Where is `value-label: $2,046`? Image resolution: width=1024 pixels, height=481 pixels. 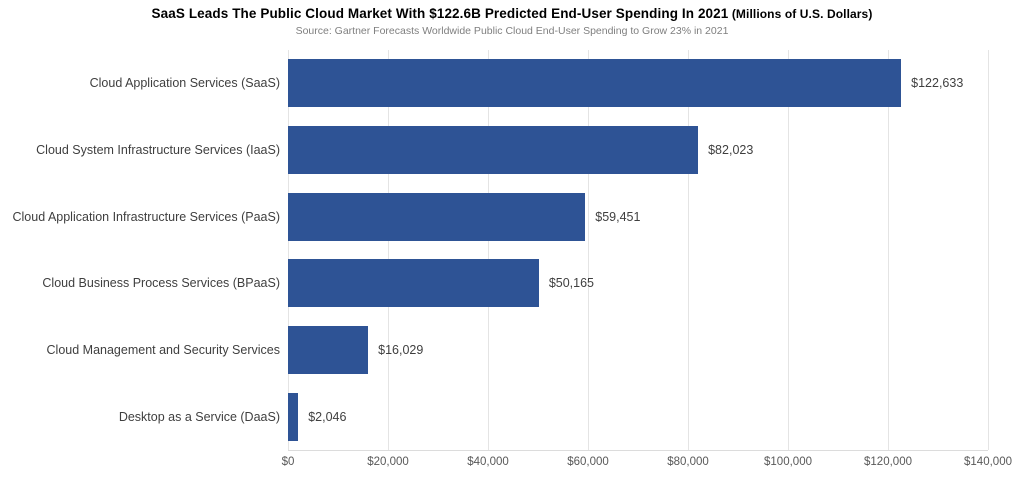 value-label: $2,046 is located at coordinates (327, 416).